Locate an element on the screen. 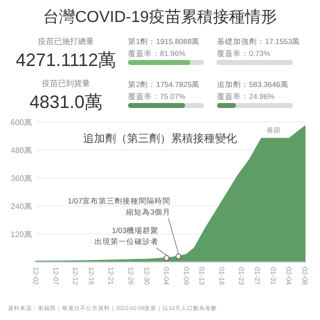  text: 4271.1112萬 is located at coordinates (66, 60).